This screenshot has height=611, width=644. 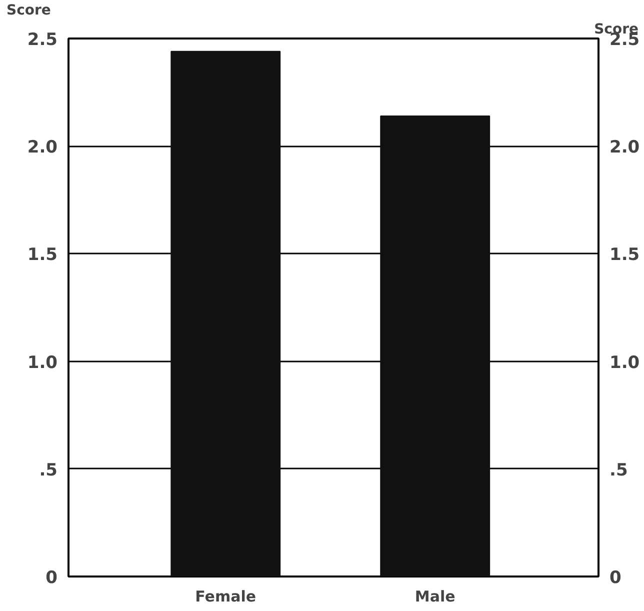 What do you see at coordinates (625, 362) in the screenshot?
I see `y2-tick-label: 1.0` at bounding box center [625, 362].